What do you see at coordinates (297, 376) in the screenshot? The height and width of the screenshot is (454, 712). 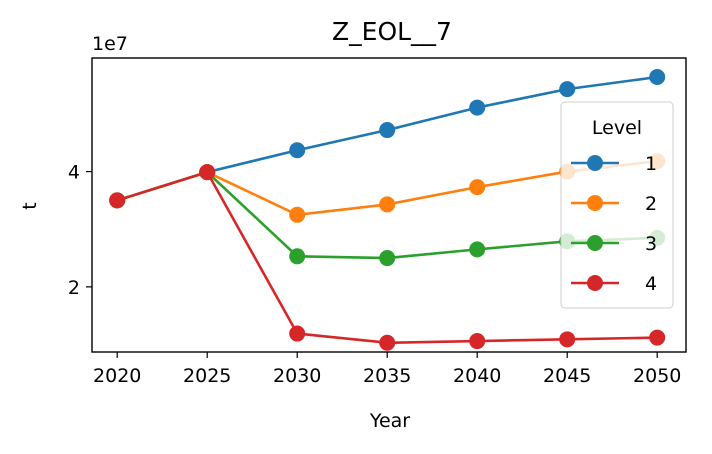 I see `x-tick-label: 2030` at bounding box center [297, 376].